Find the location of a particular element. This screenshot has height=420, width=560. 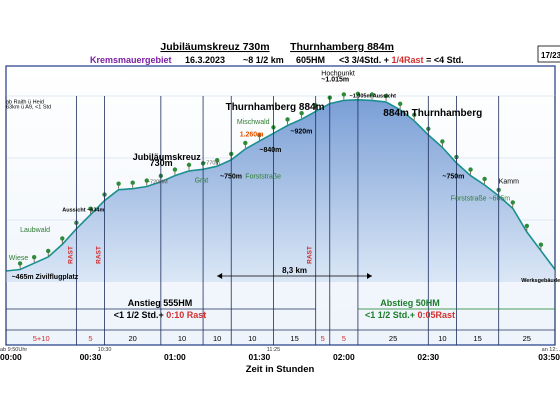

segment-label-7: 15 is located at coordinates (294, 338).